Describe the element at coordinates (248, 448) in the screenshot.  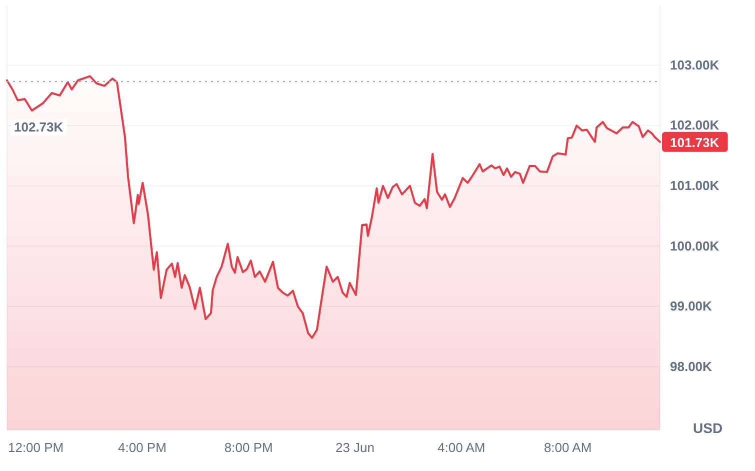
I see `x-tick-label: 8:00 PM` at that location.